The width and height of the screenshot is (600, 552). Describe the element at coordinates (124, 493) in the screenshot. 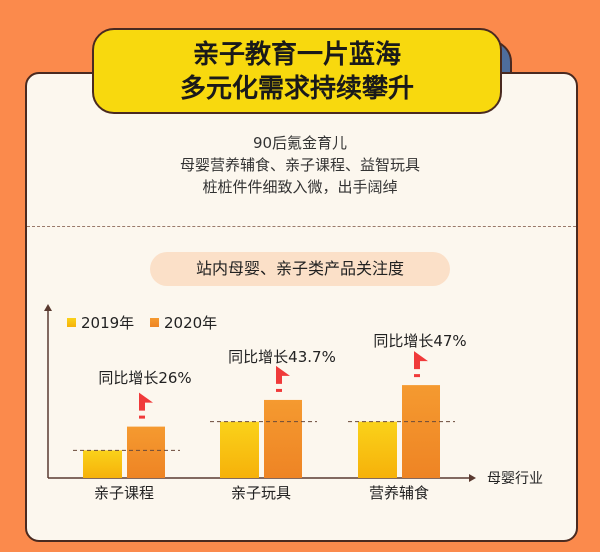

I see `category-label: 亲子课程` at that location.